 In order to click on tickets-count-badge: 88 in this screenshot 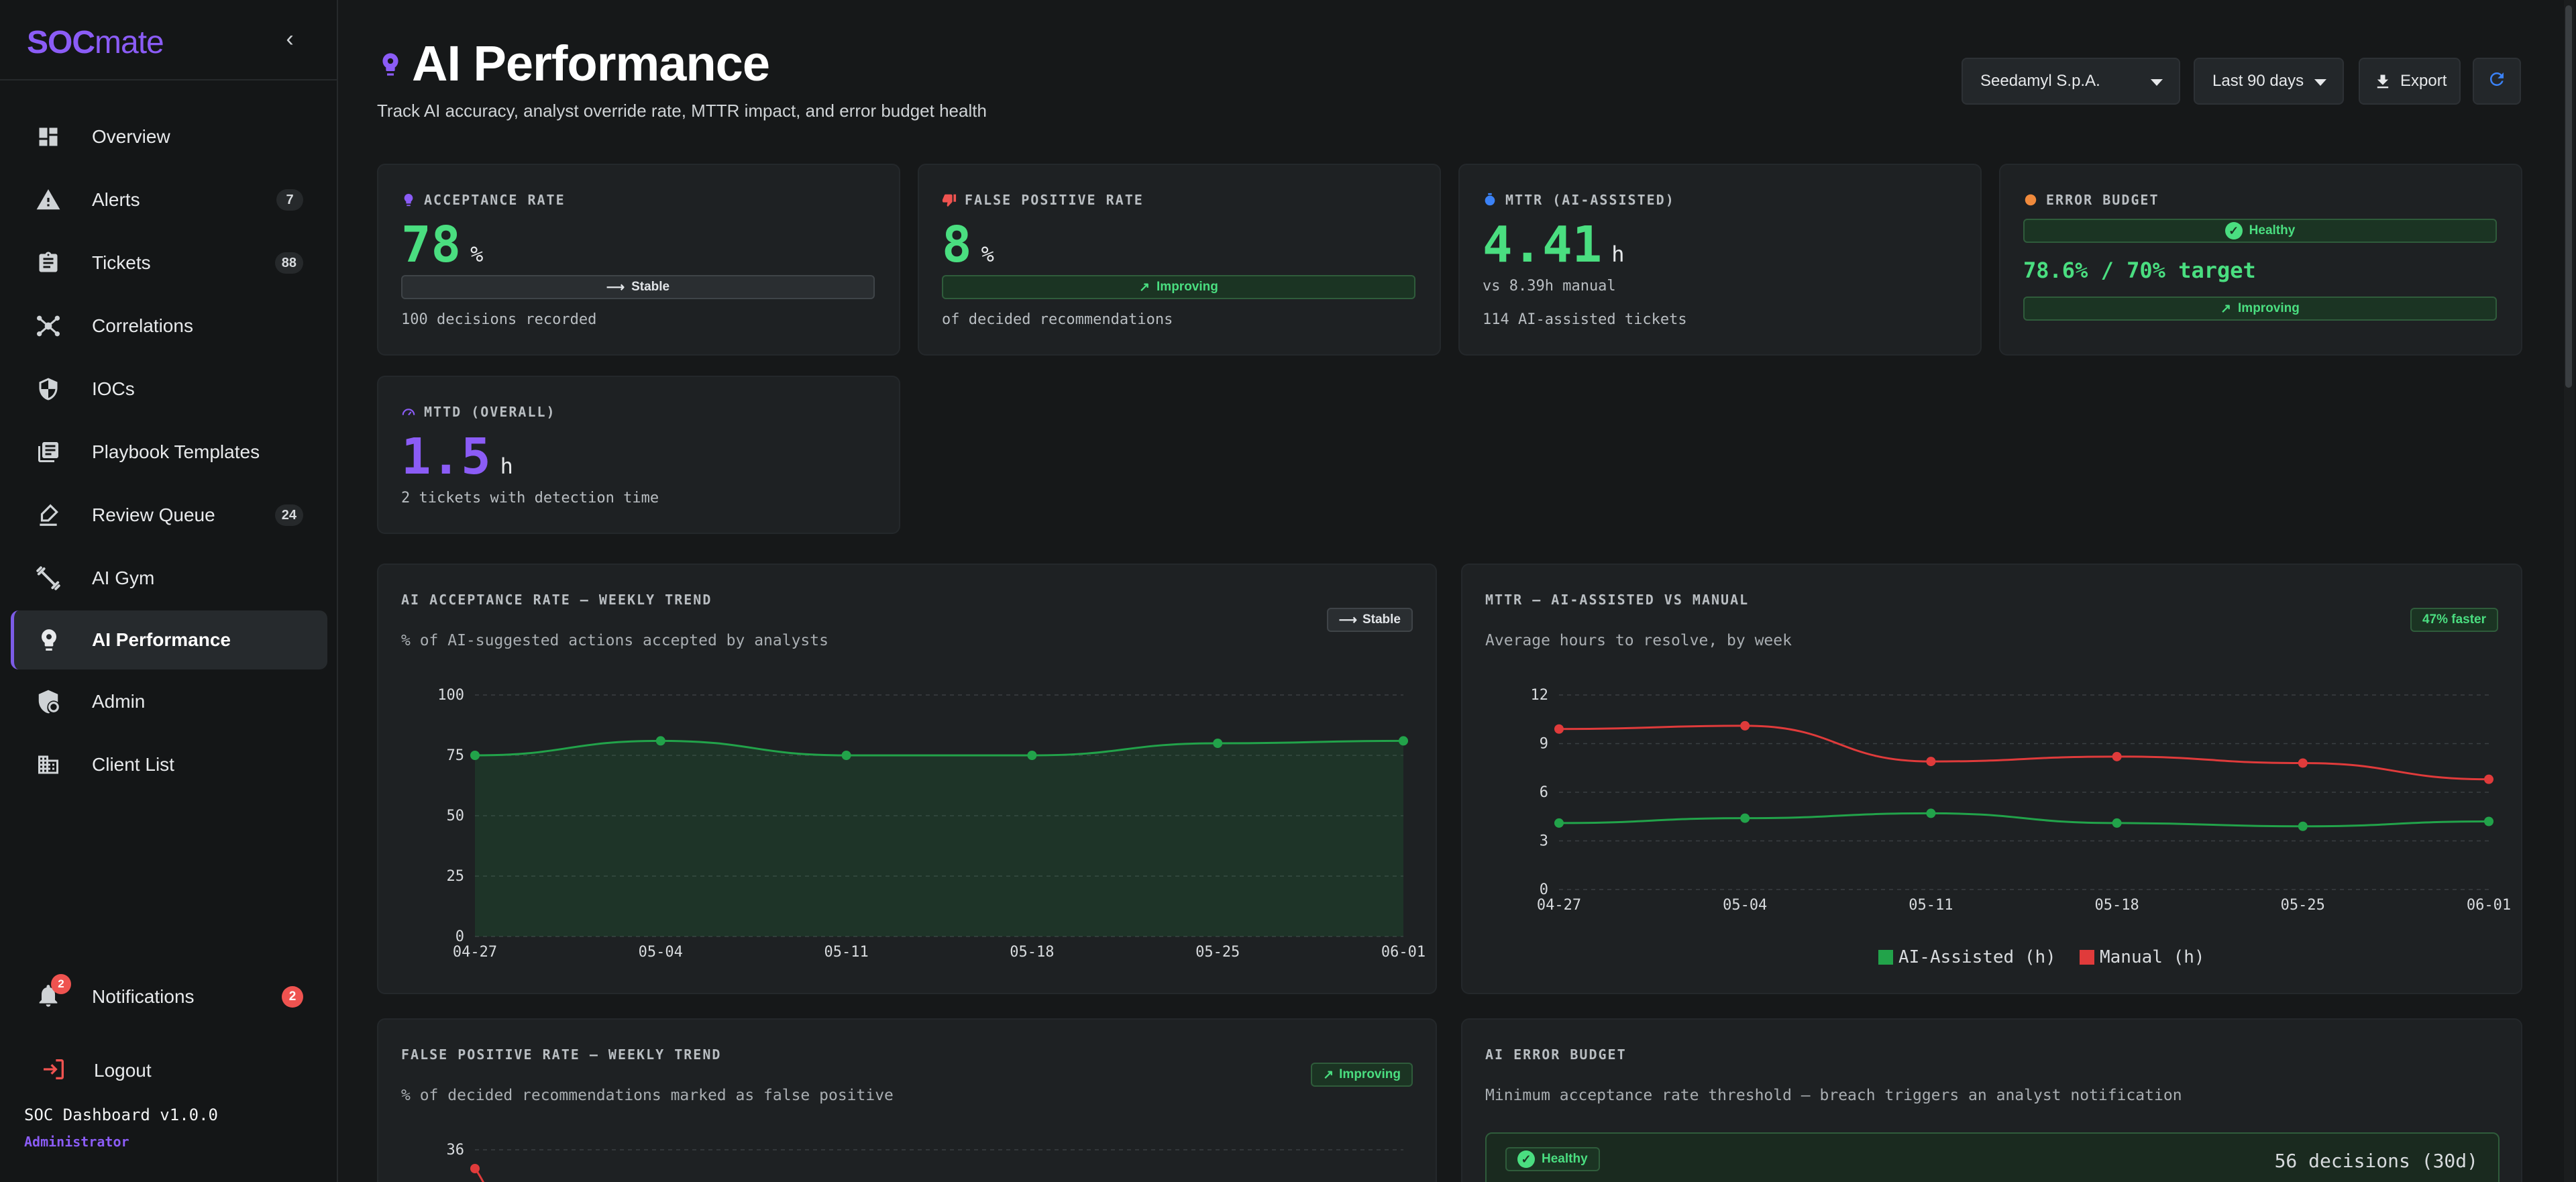, I will do `click(288, 263)`.